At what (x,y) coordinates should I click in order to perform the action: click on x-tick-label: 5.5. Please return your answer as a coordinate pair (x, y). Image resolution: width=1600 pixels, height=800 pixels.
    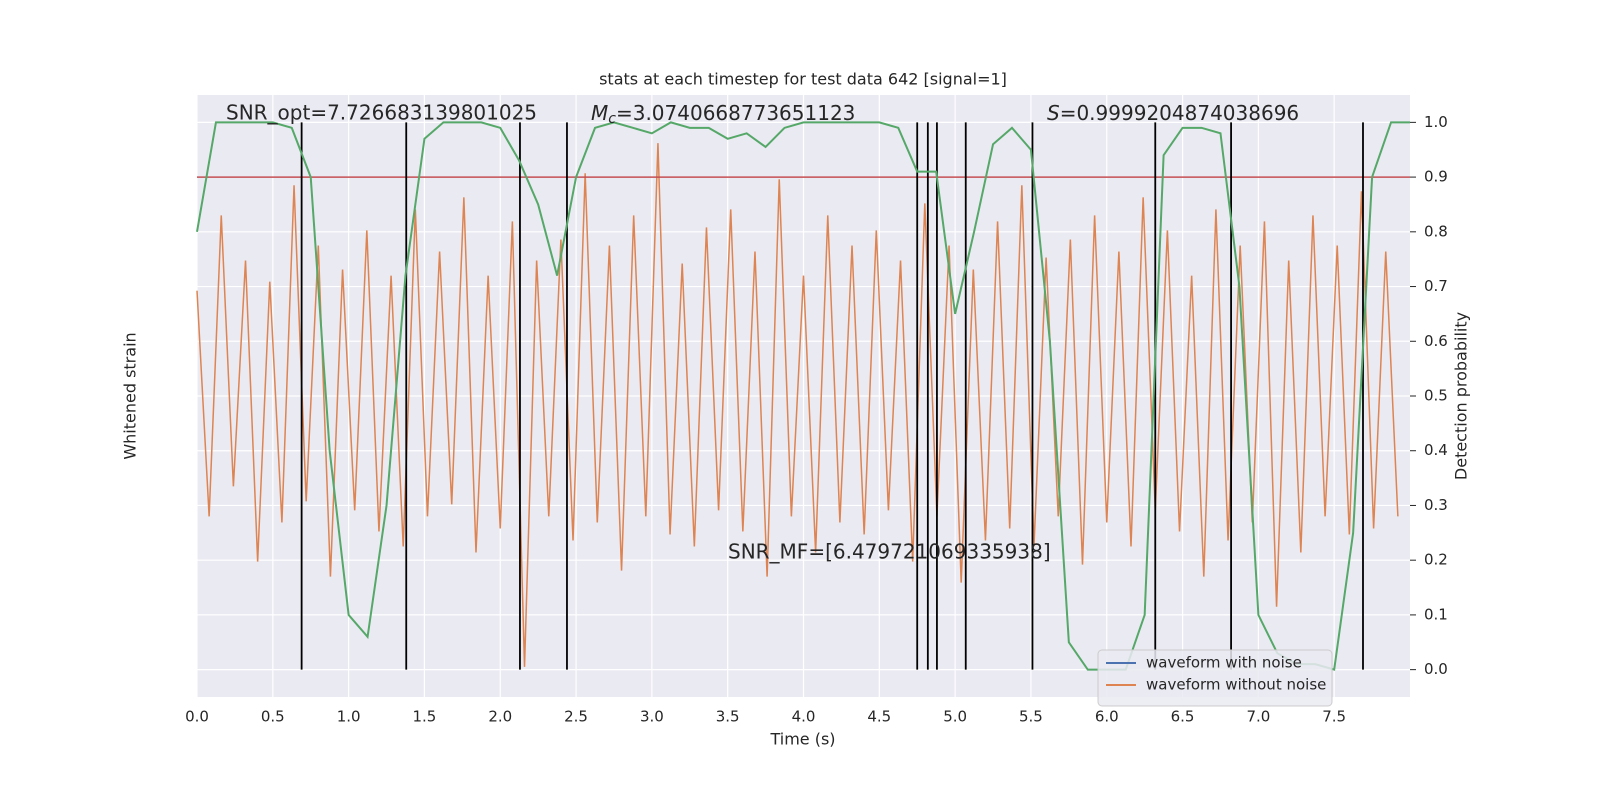
    Looking at the image, I should click on (1031, 717).